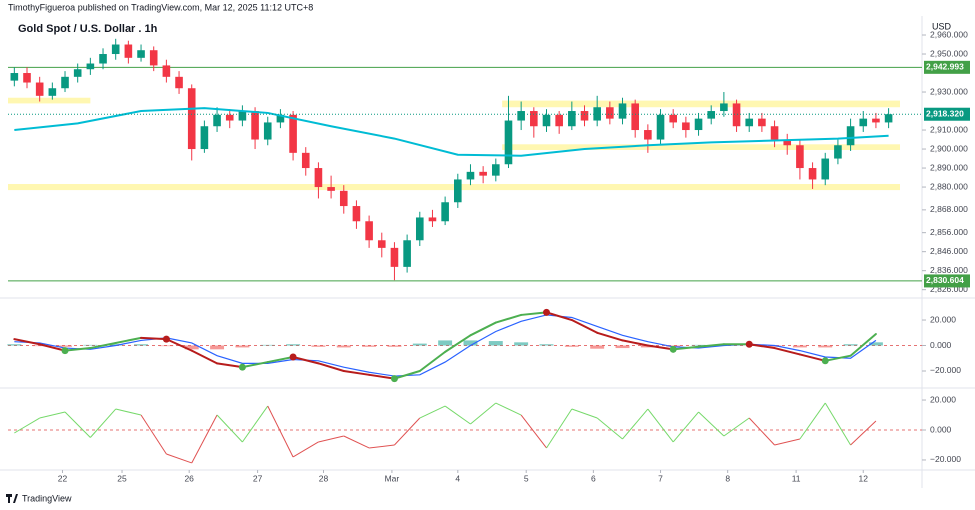 Image resolution: width=975 pixels, height=510 pixels. I want to click on brand: TradingView, so click(47, 498).